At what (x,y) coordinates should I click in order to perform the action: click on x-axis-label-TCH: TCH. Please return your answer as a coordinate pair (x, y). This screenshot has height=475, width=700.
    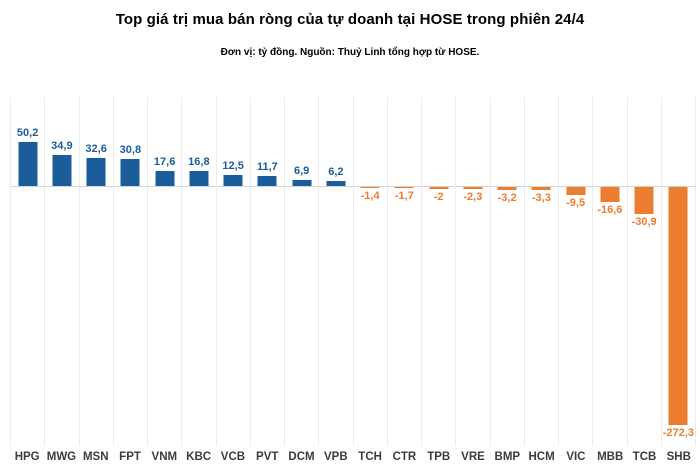
    Looking at the image, I should click on (370, 457).